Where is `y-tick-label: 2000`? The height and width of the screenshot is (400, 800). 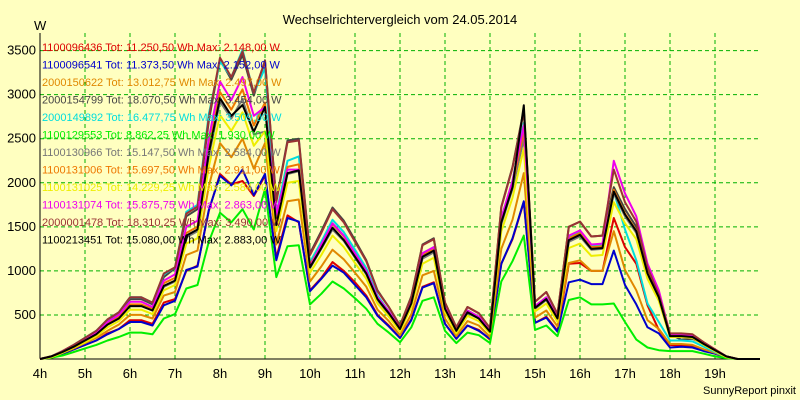
y-tick-label: 2000 is located at coordinates (21, 182).